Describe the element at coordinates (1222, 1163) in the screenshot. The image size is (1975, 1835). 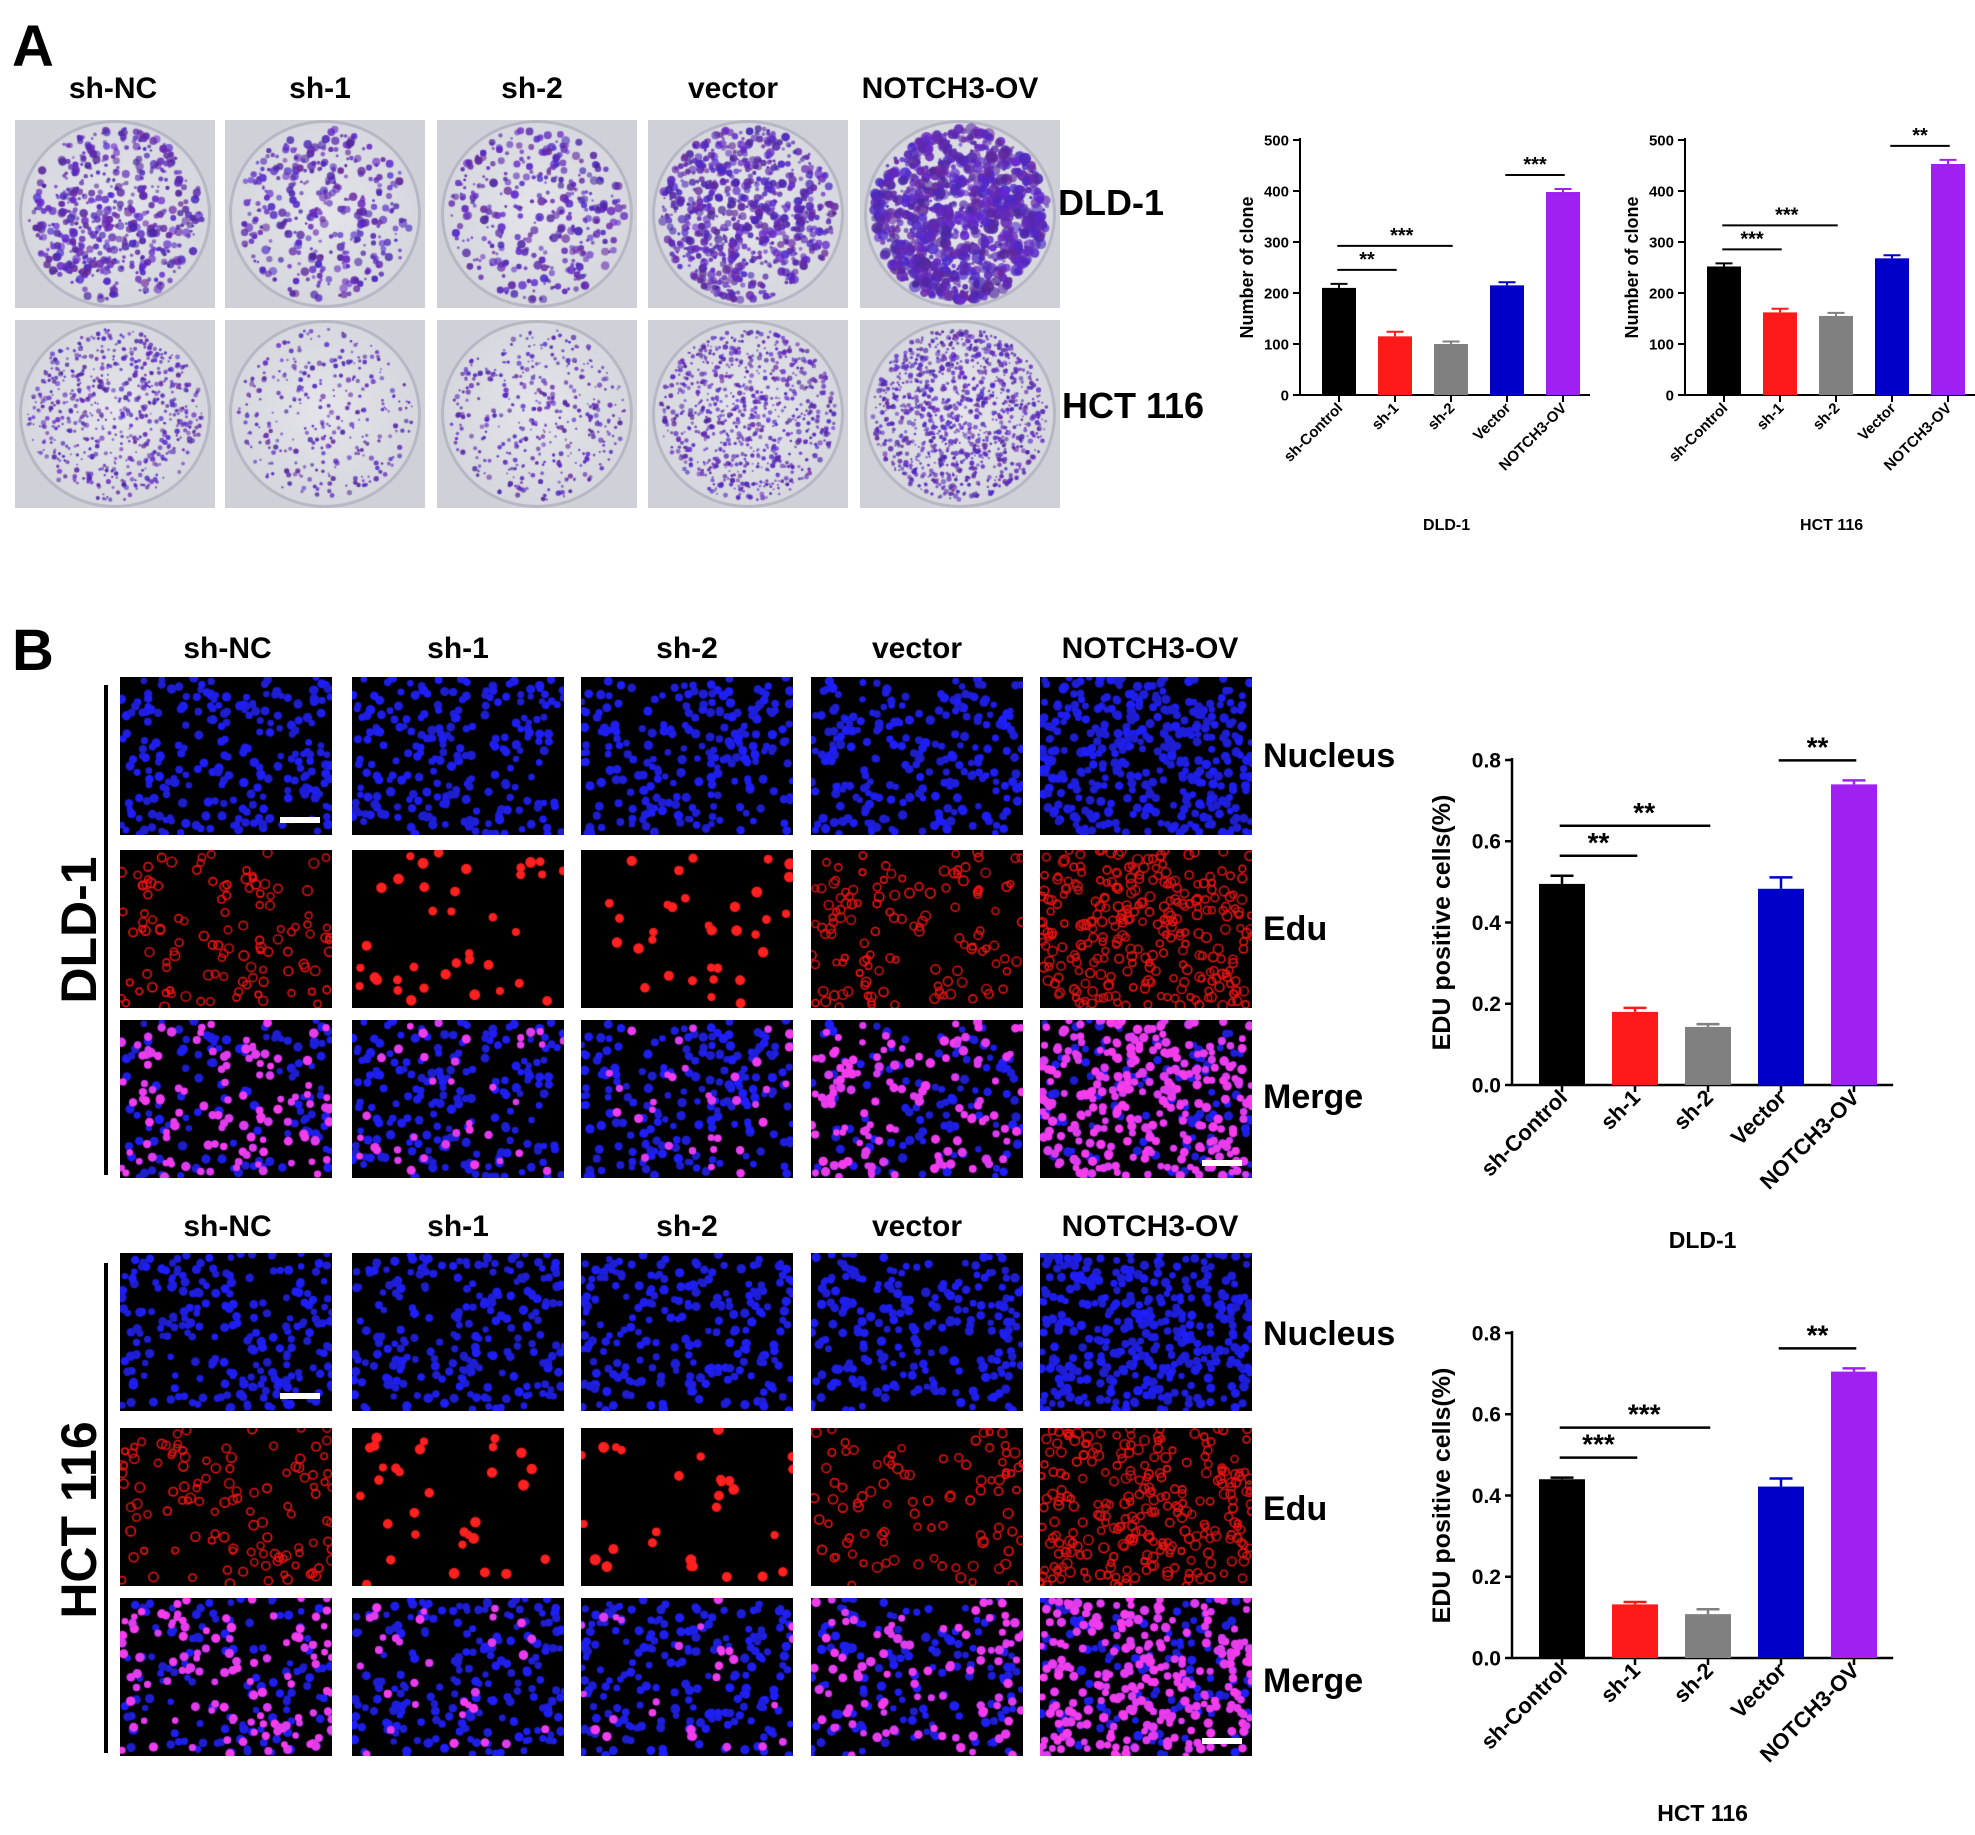
I see `scale-bar` at that location.